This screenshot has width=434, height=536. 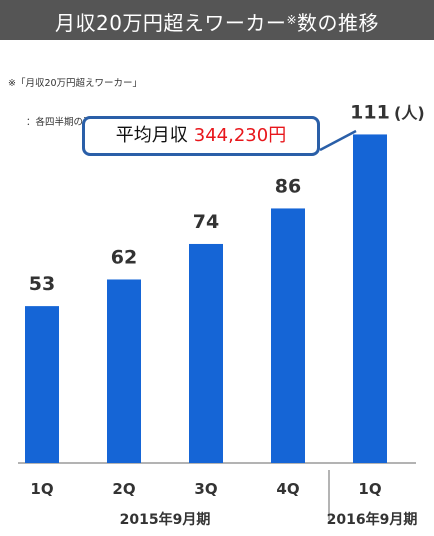 What do you see at coordinates (369, 489) in the screenshot?
I see `x-tick-label-5: 1Q` at bounding box center [369, 489].